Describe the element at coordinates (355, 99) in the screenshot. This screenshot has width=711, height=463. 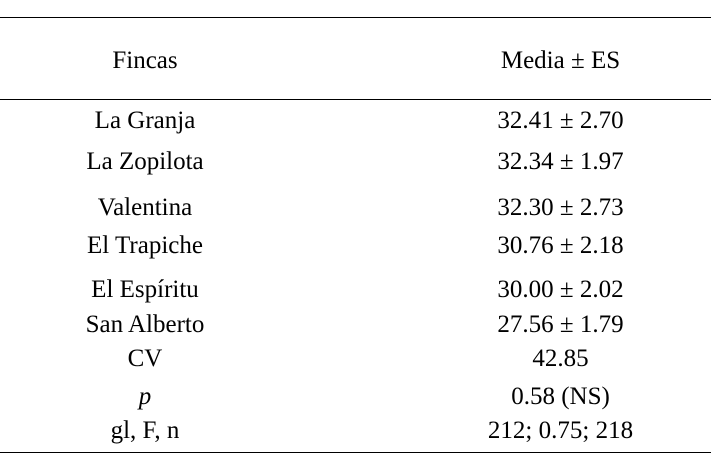
I see `table-header-rule` at that location.